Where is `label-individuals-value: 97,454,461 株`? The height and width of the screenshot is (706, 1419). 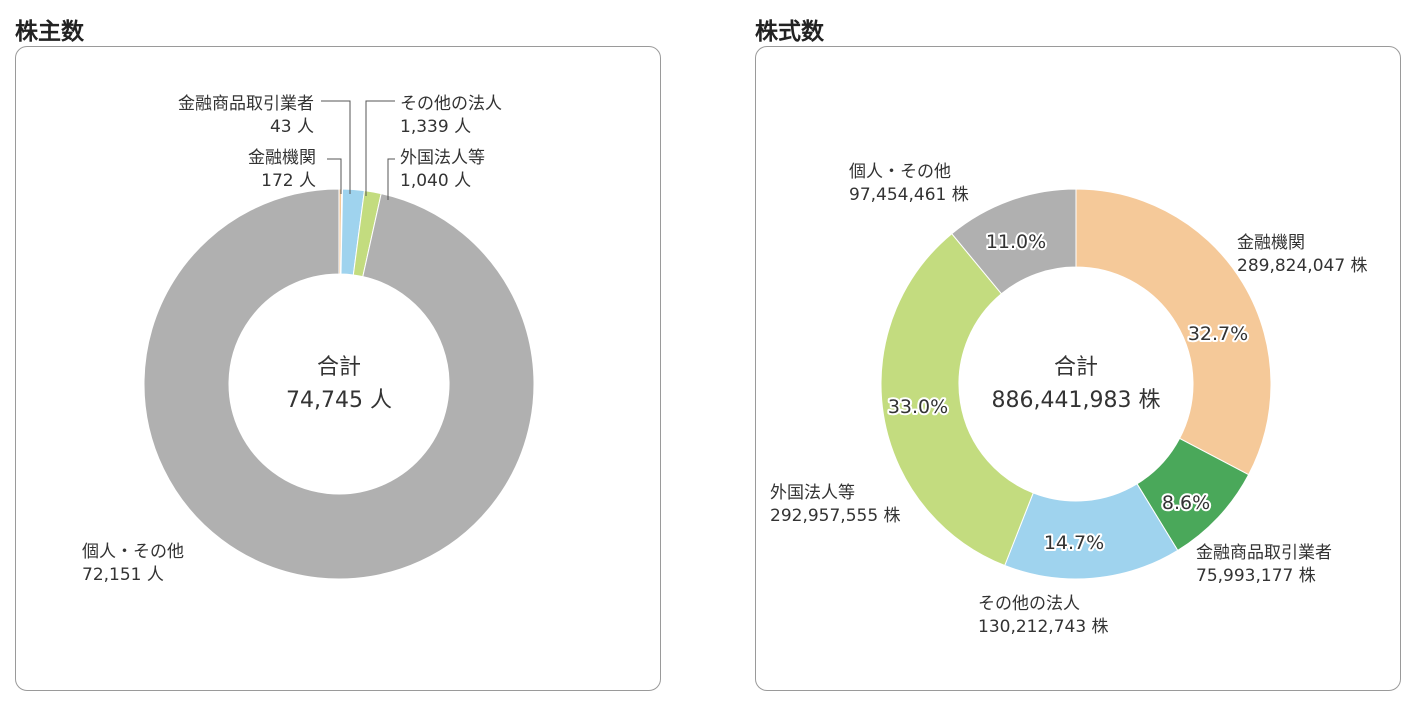
label-individuals-value: 97,454,461 株 is located at coordinates (909, 195).